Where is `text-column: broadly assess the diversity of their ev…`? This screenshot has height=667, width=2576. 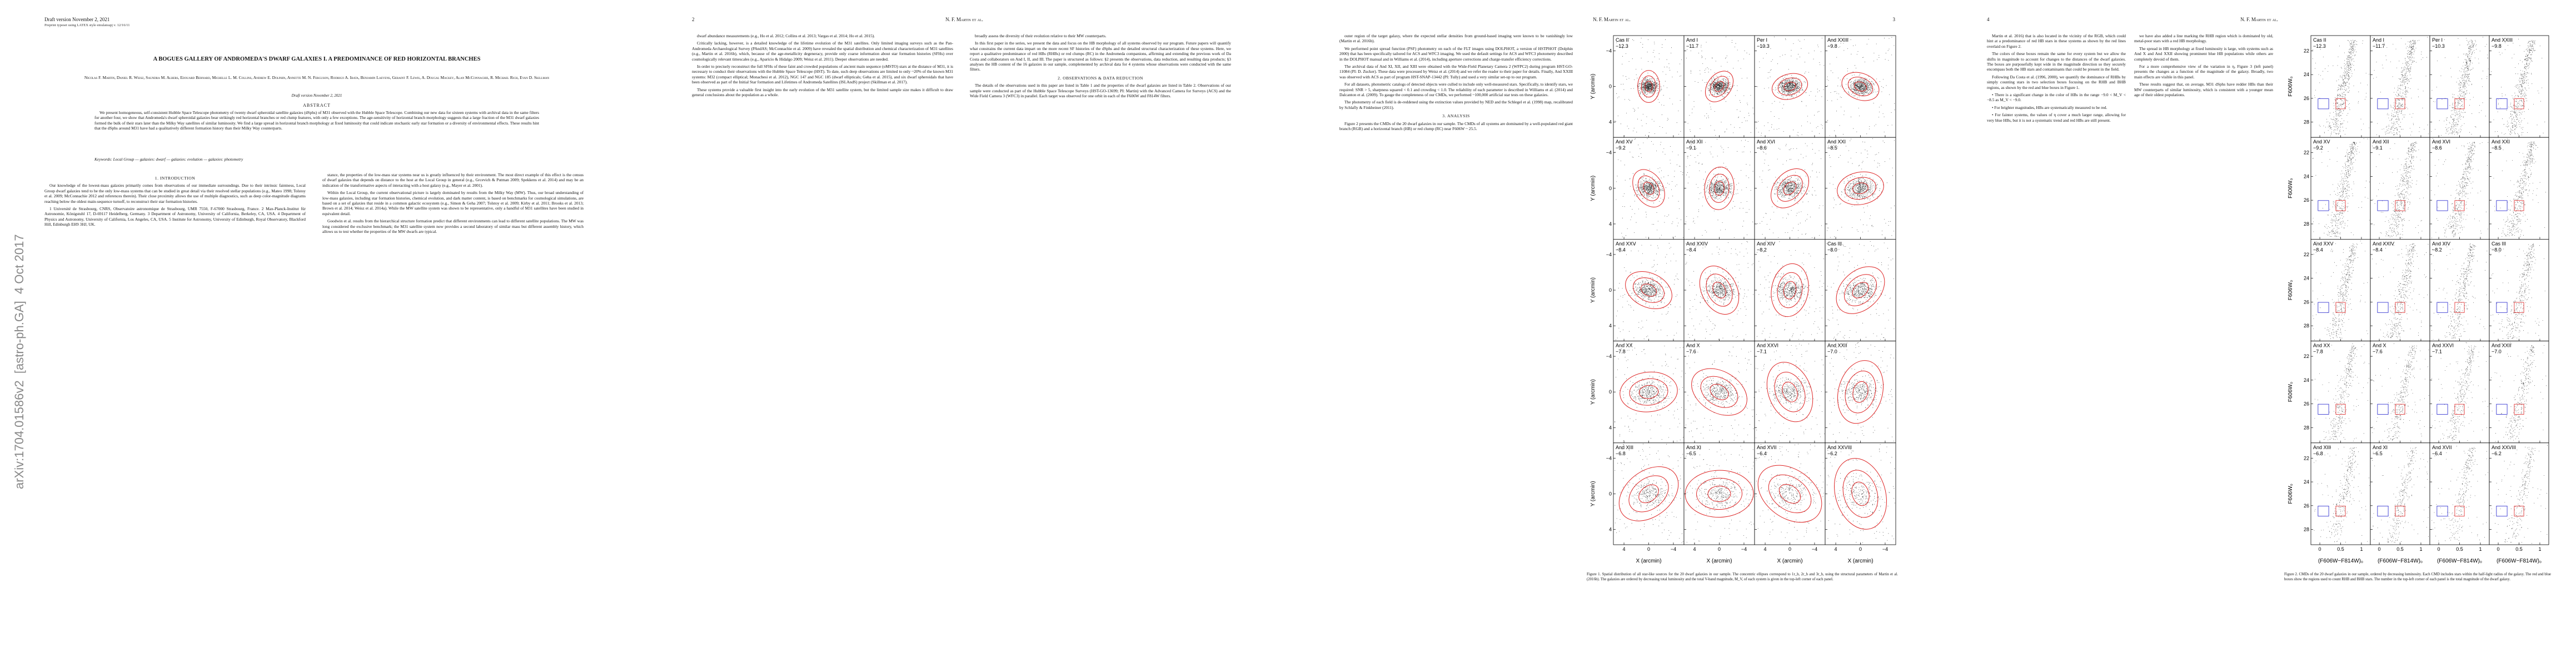 text-column: broadly assess the diversity of their ev… is located at coordinates (1100, 341).